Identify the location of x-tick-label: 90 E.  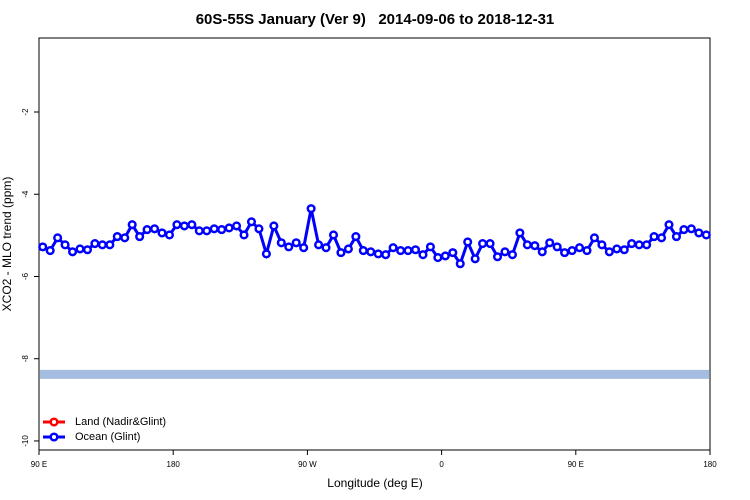
(39, 464).